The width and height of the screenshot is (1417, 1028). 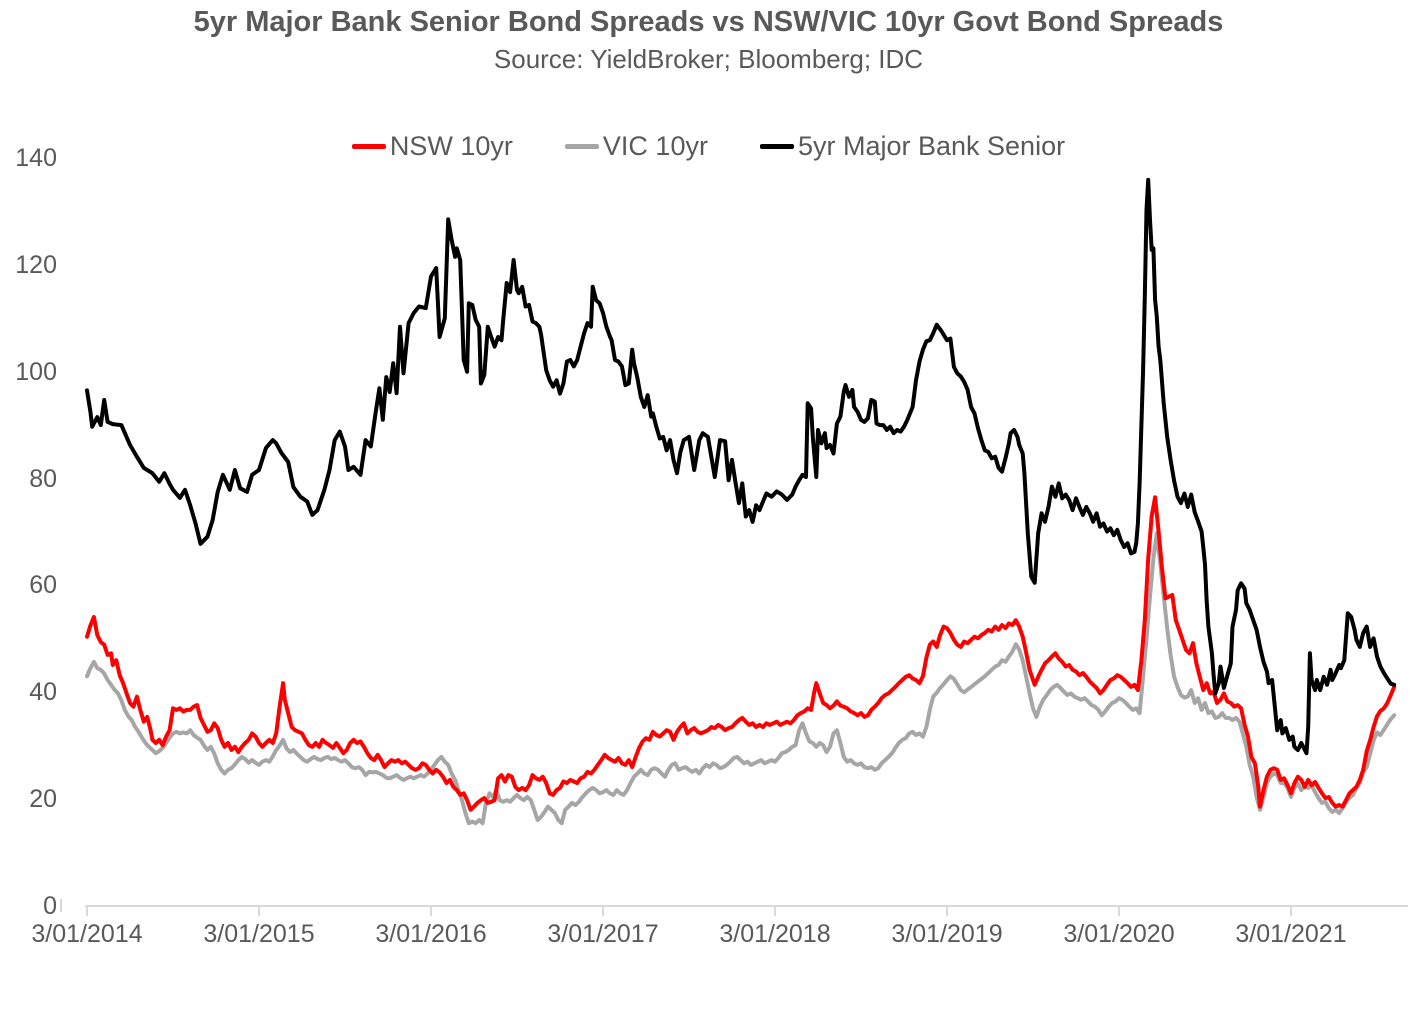 I want to click on legend: NSW 10yr VIC 10yr 5yr Major Bank Senior, so click(x=708, y=146).